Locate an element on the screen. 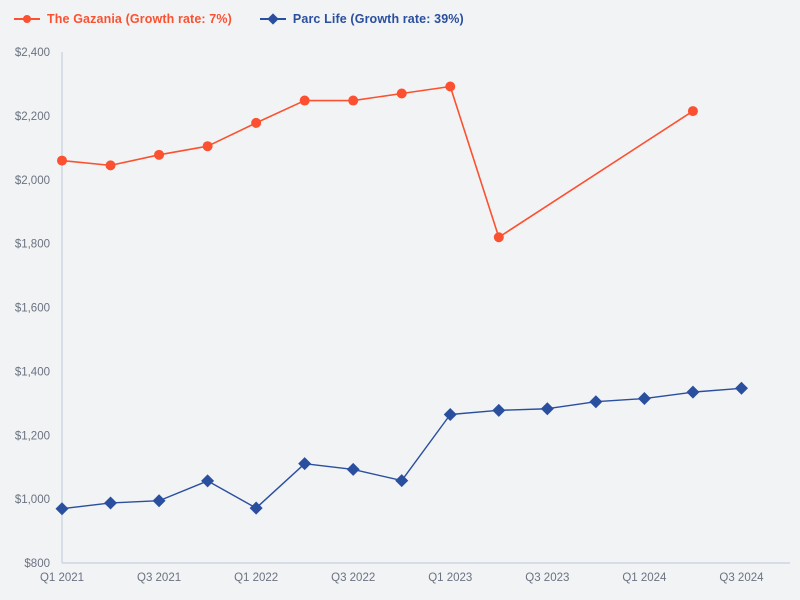 Image resolution: width=800 pixels, height=600 pixels. legend-item-the-gazania: The Gazania (Growth rate: 7%) is located at coordinates (123, 19).